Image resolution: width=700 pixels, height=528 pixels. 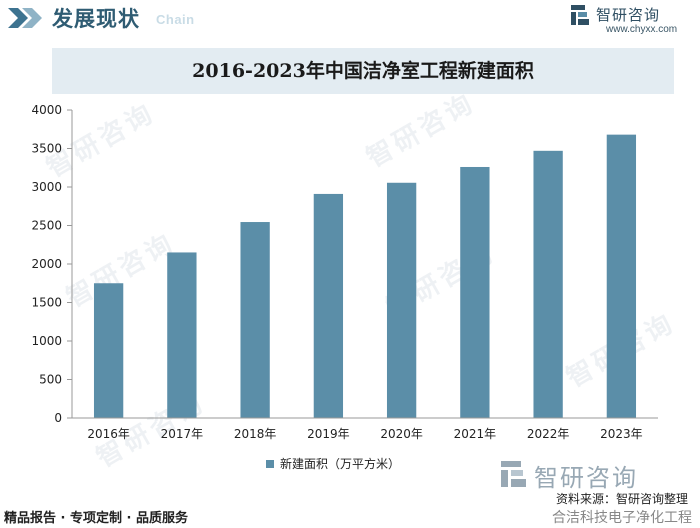 I want to click on x-tick-label: 2019年, so click(x=328, y=434).